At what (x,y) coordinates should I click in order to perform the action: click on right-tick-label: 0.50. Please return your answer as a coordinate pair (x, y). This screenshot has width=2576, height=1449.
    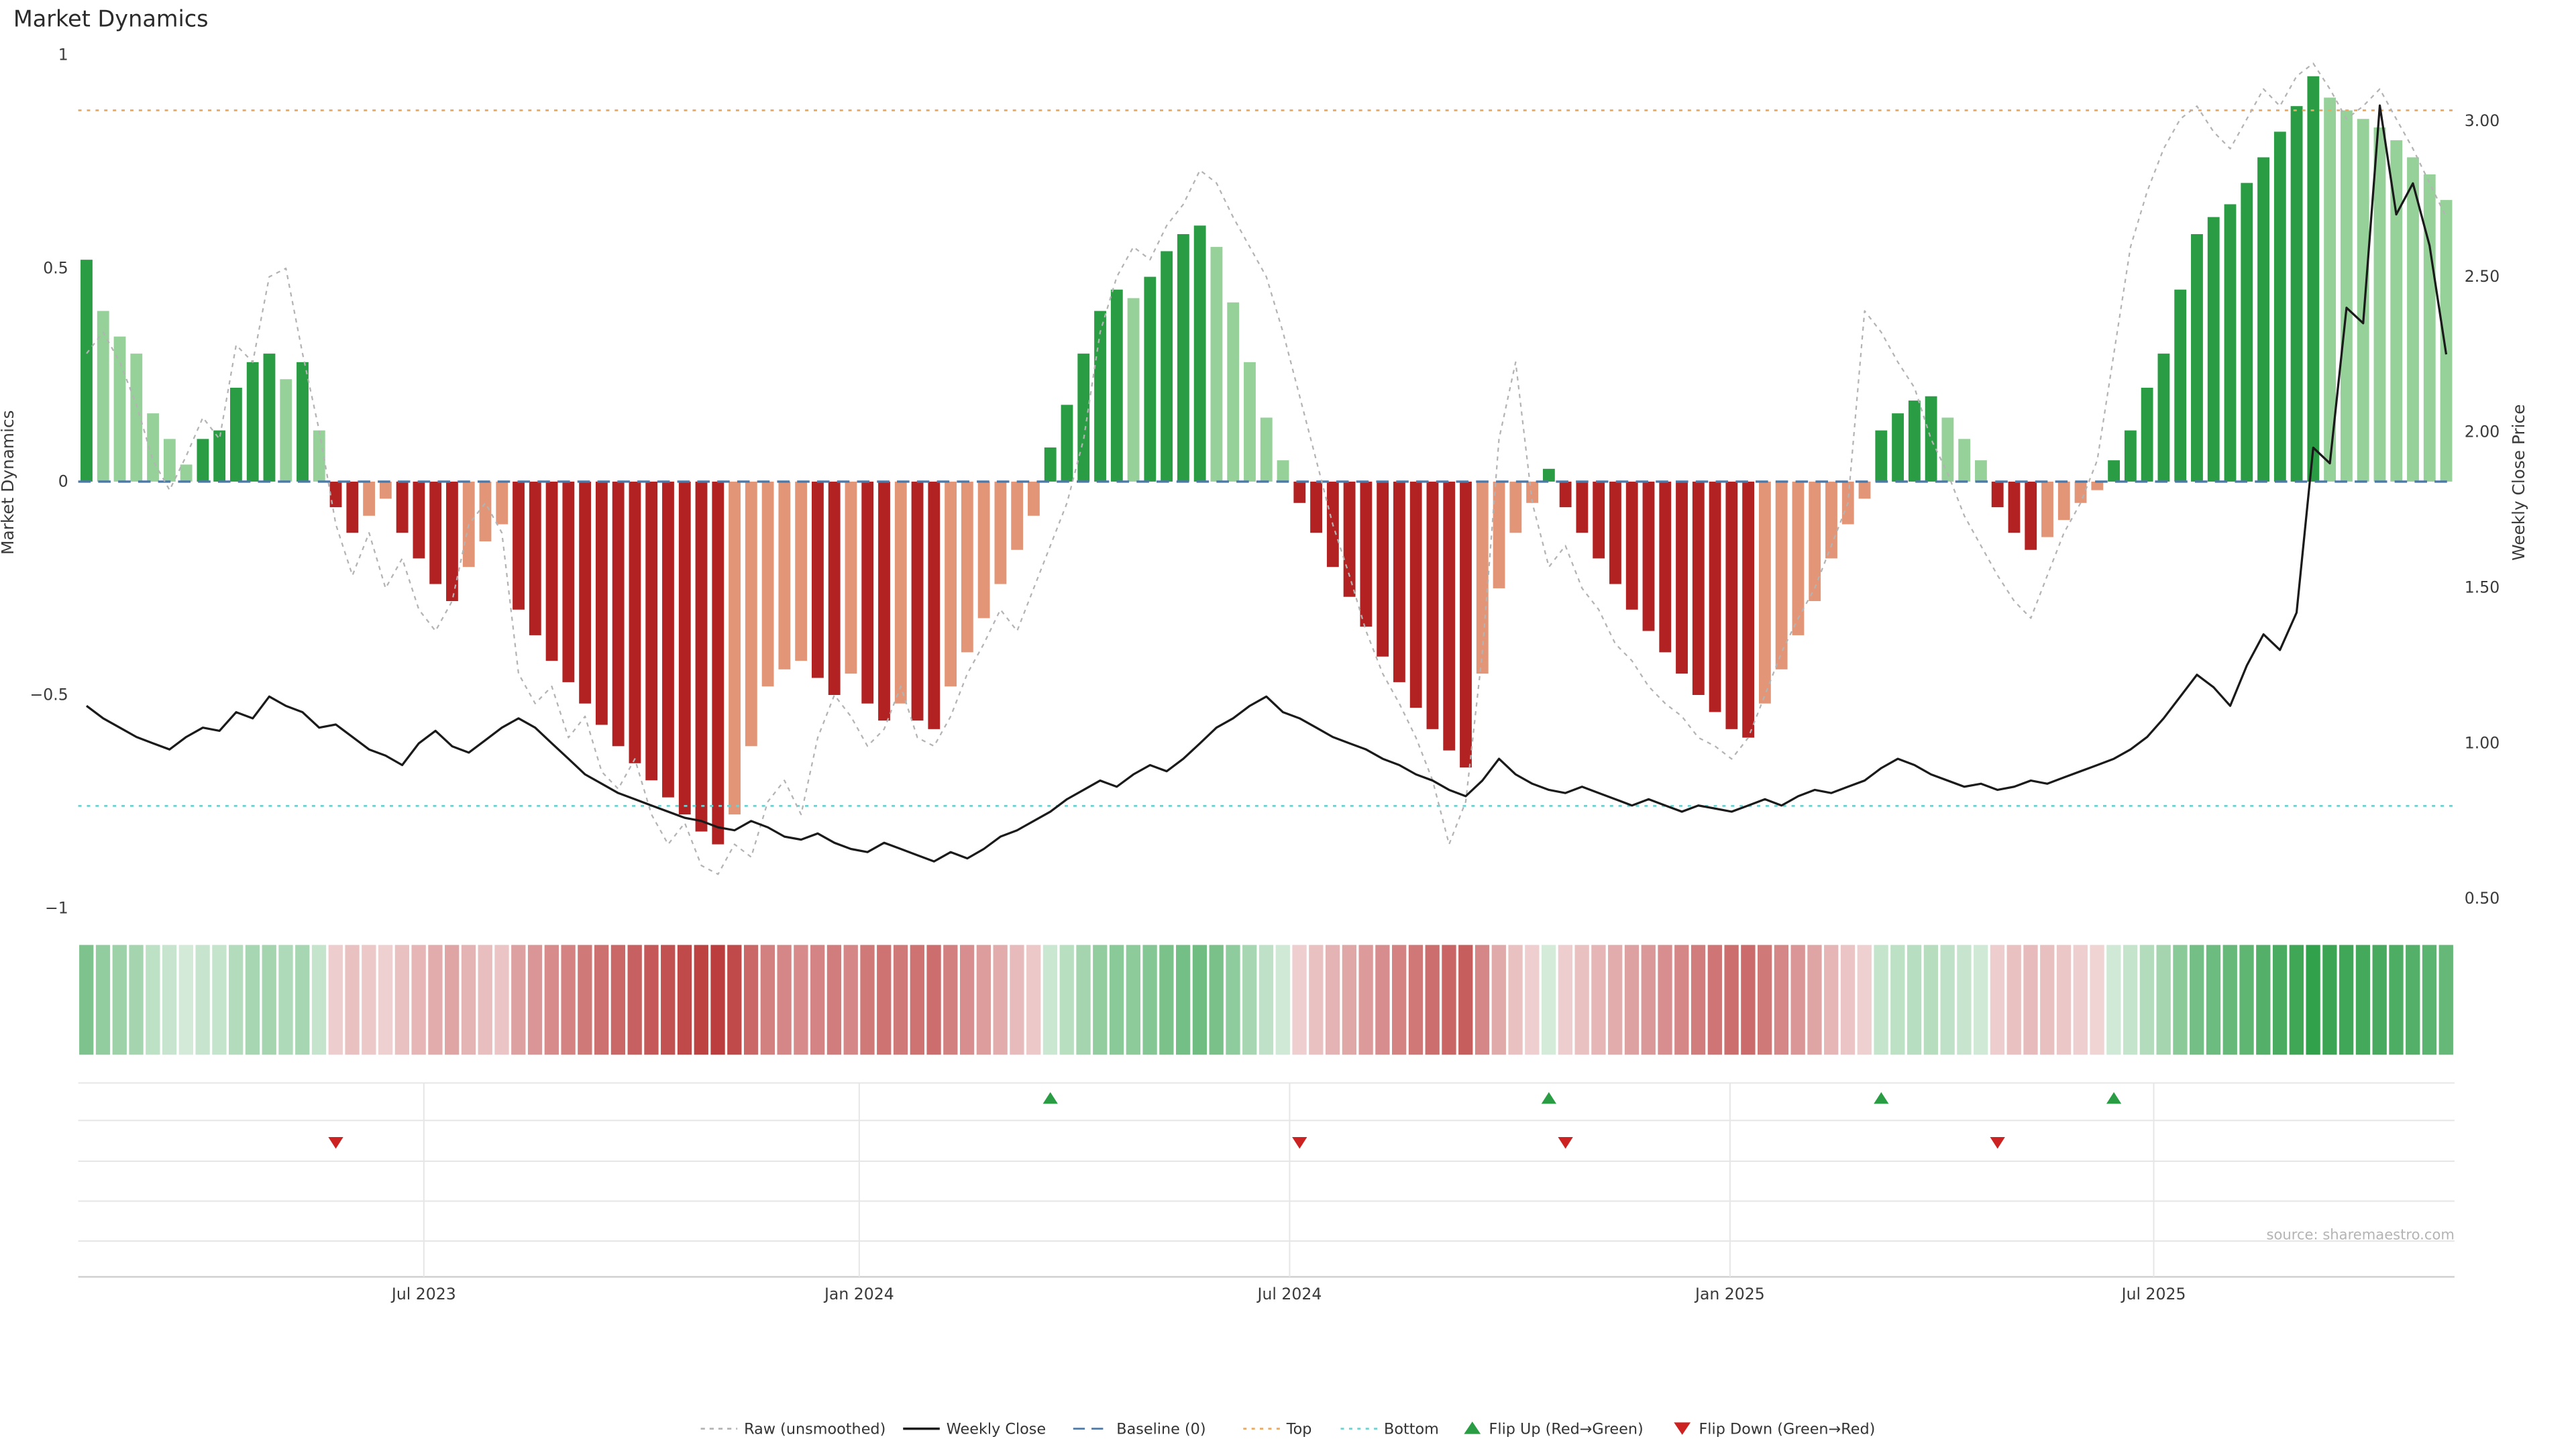
    Looking at the image, I should click on (2482, 898).